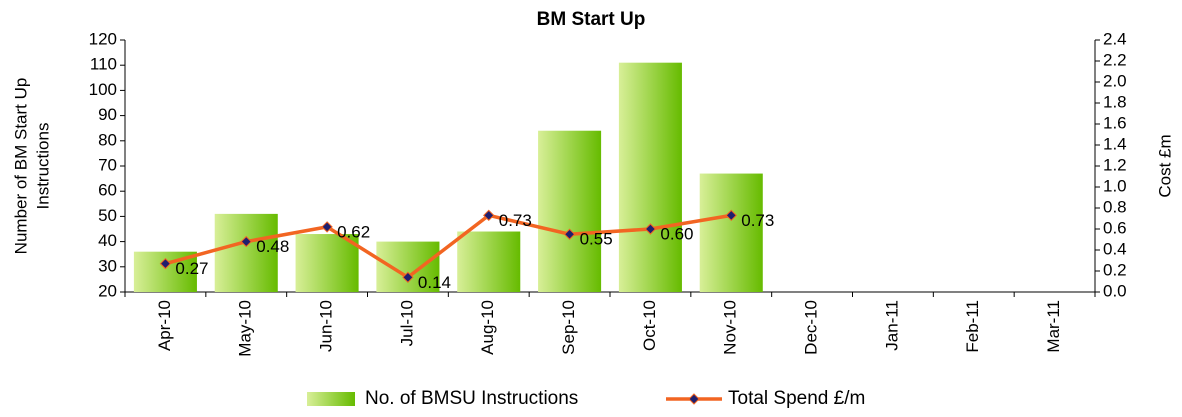 The width and height of the screenshot is (1182, 417). Describe the element at coordinates (1115, 80) in the screenshot. I see `y2-tick-label: 2.0` at that location.